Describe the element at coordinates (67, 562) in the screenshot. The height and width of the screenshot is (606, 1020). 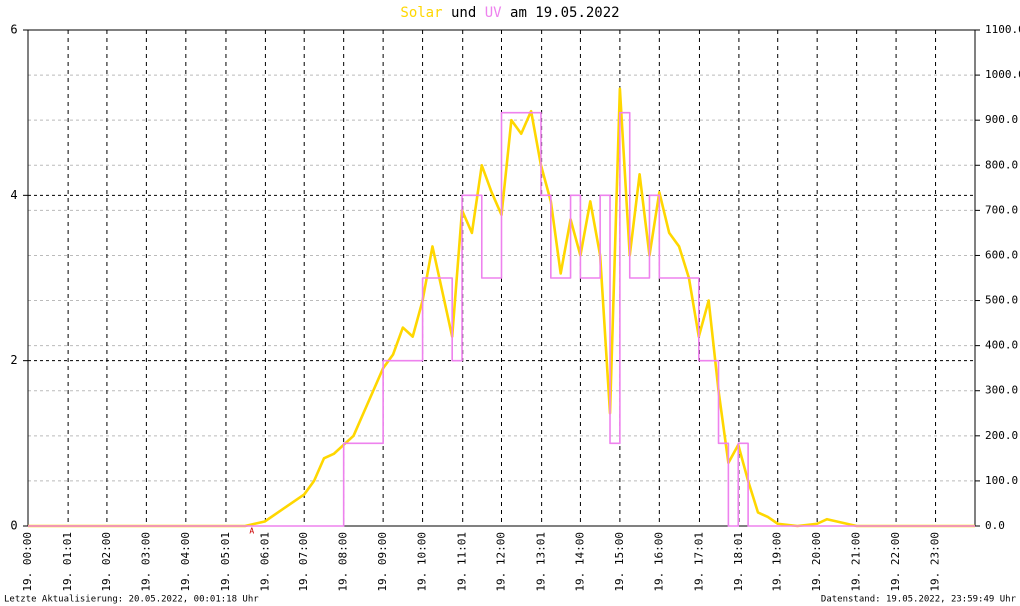
I see `x-tick-label: 19. 01:01` at that location.